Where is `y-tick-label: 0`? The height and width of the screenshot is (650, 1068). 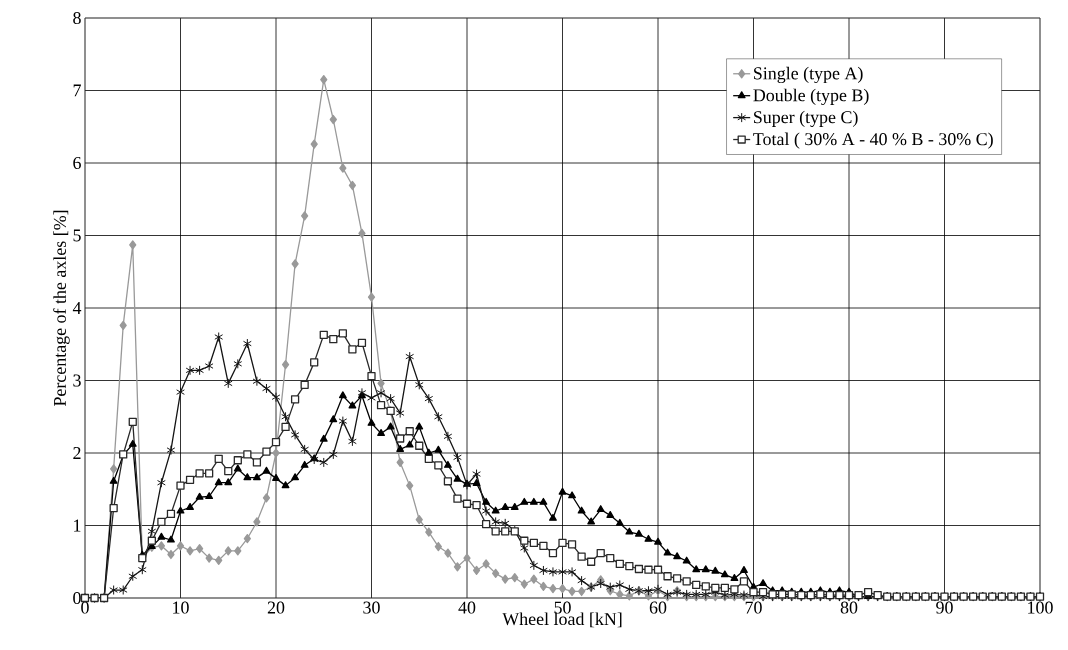 y-tick-label: 0 is located at coordinates (77, 598).